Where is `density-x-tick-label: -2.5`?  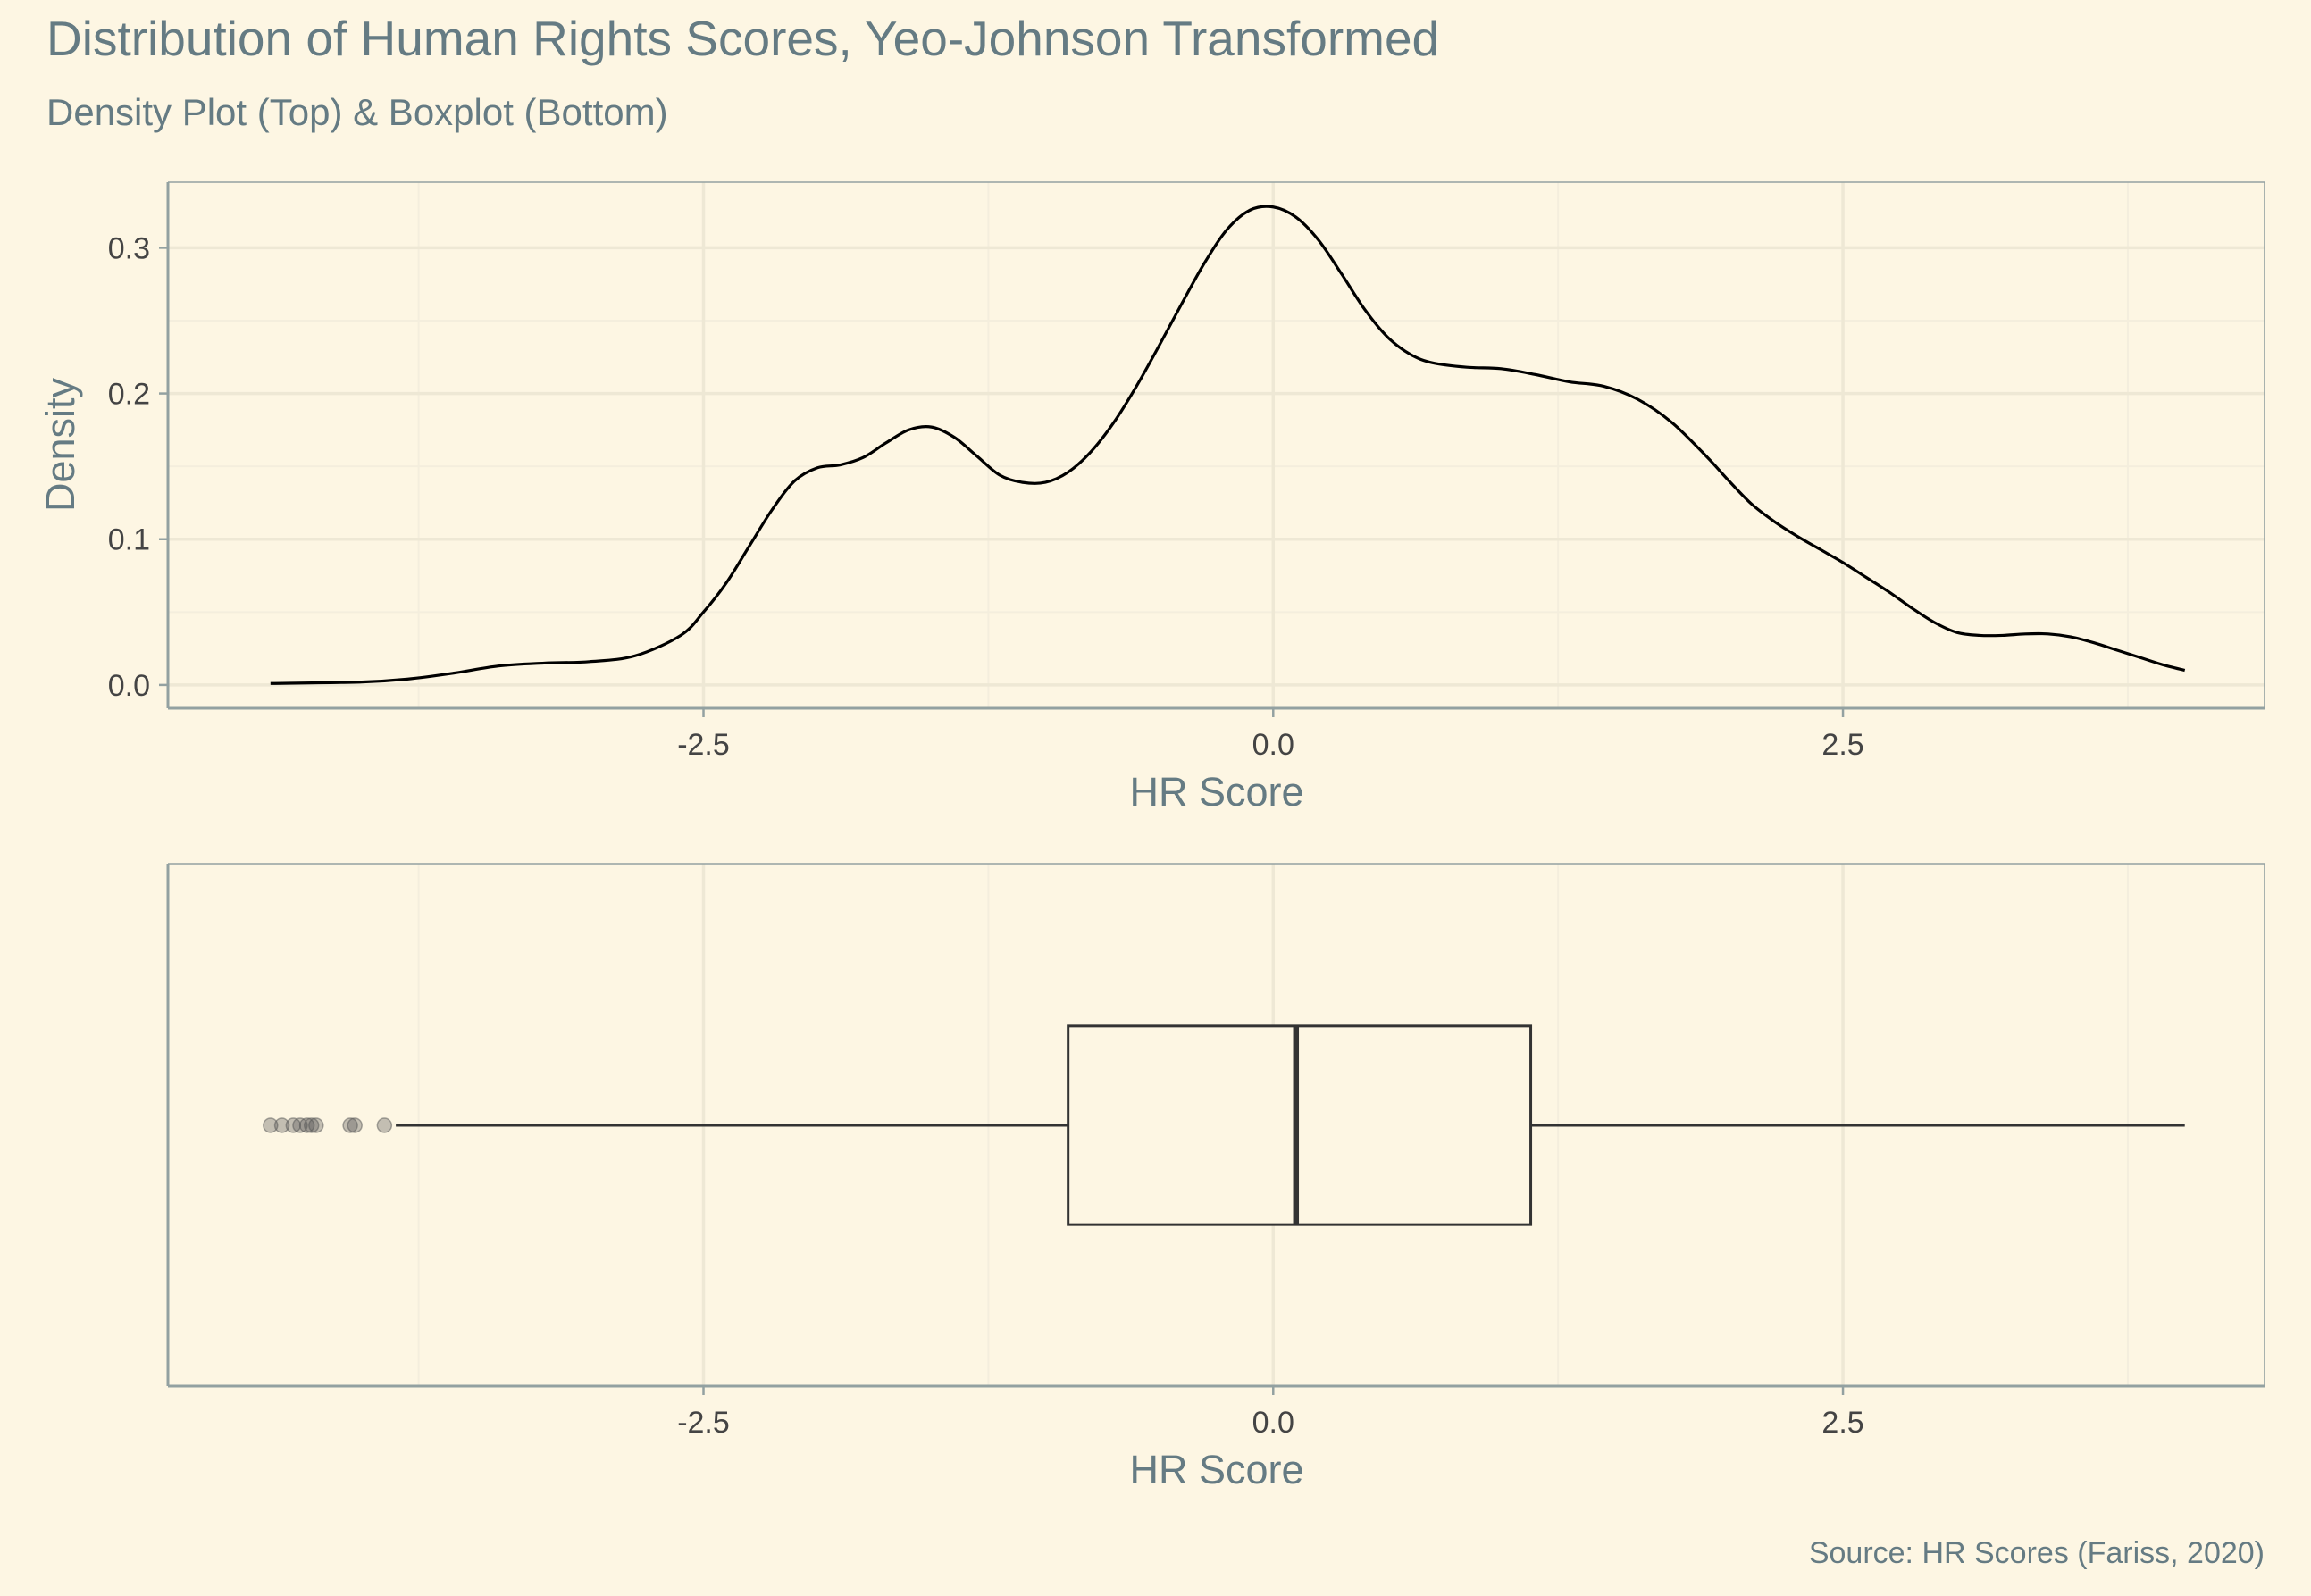 density-x-tick-label: -2.5 is located at coordinates (703, 745).